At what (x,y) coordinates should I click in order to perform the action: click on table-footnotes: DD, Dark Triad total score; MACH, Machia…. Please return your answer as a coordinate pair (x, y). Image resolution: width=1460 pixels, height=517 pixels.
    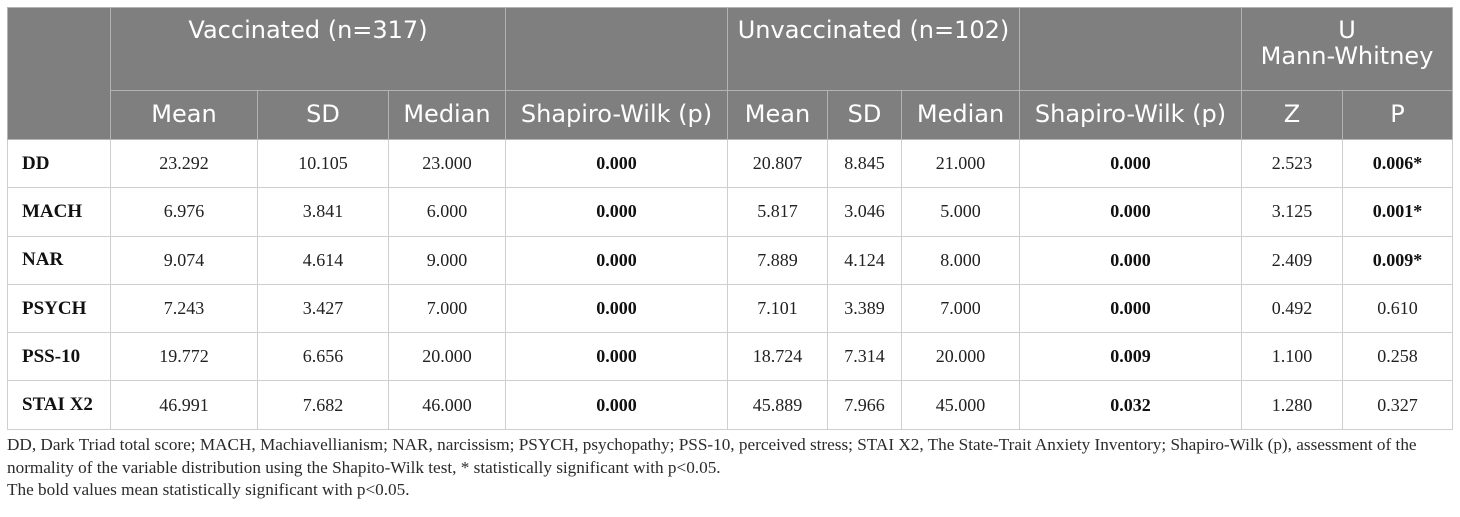
    Looking at the image, I should click on (731, 468).